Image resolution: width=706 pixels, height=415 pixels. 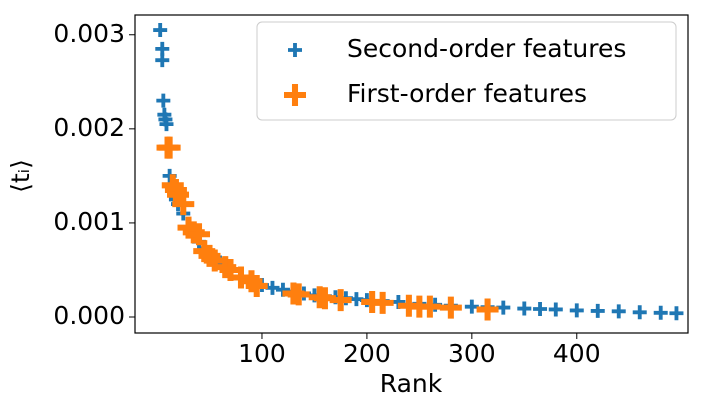 I want to click on y-axis-label: ⟨tᵢ⟩, so click(x=20, y=176).